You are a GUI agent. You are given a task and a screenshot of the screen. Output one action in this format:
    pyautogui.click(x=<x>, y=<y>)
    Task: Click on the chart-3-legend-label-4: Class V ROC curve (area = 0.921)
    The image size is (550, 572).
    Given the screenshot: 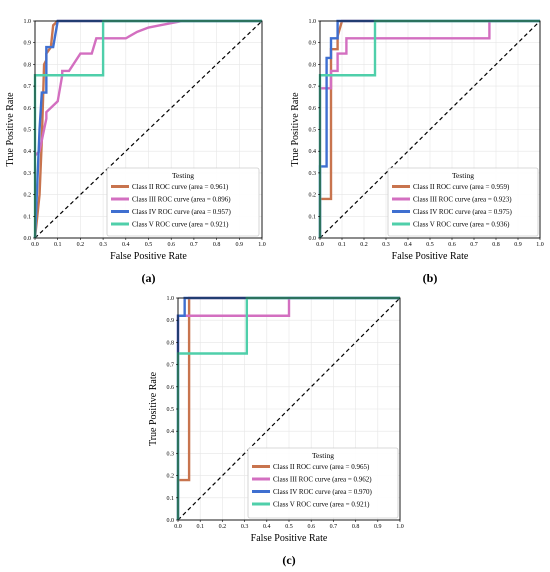 What is the action you would take?
    pyautogui.click(x=321, y=505)
    